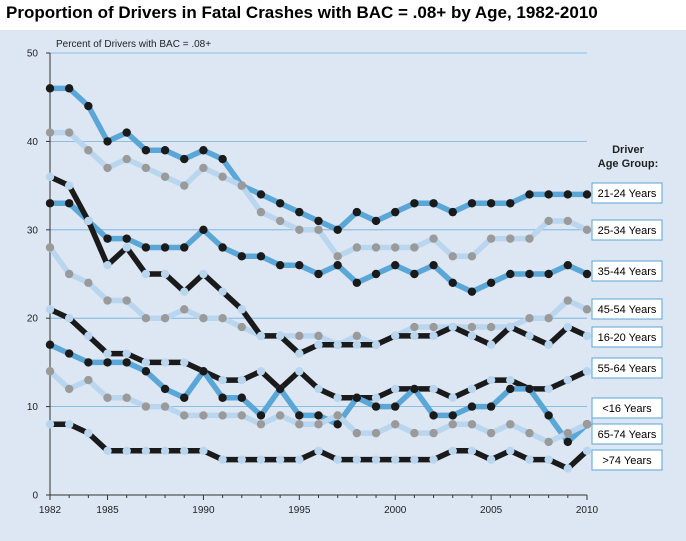 The image size is (686, 541). What do you see at coordinates (376, 406) in the screenshot?
I see `data-point-16-years-1999` at bounding box center [376, 406].